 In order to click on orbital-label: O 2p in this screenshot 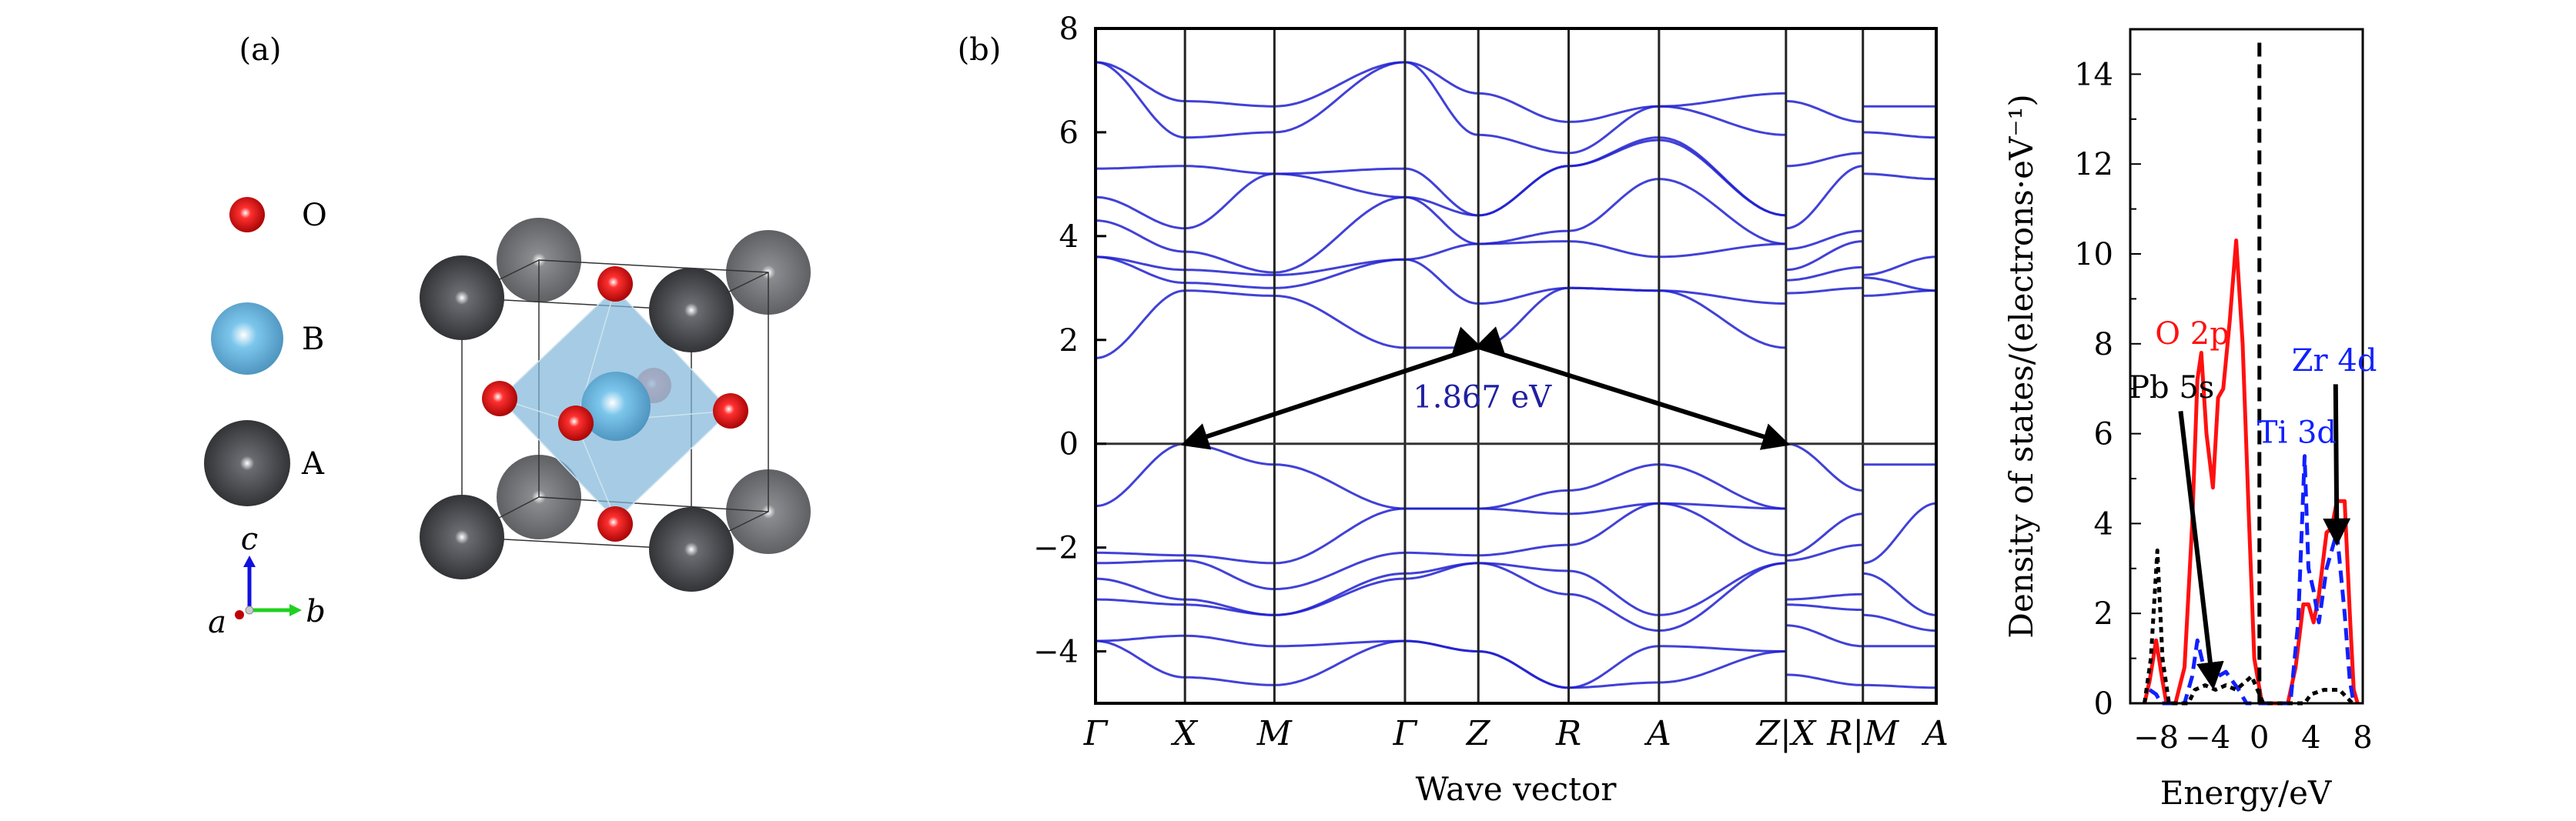, I will do `click(2192, 334)`.